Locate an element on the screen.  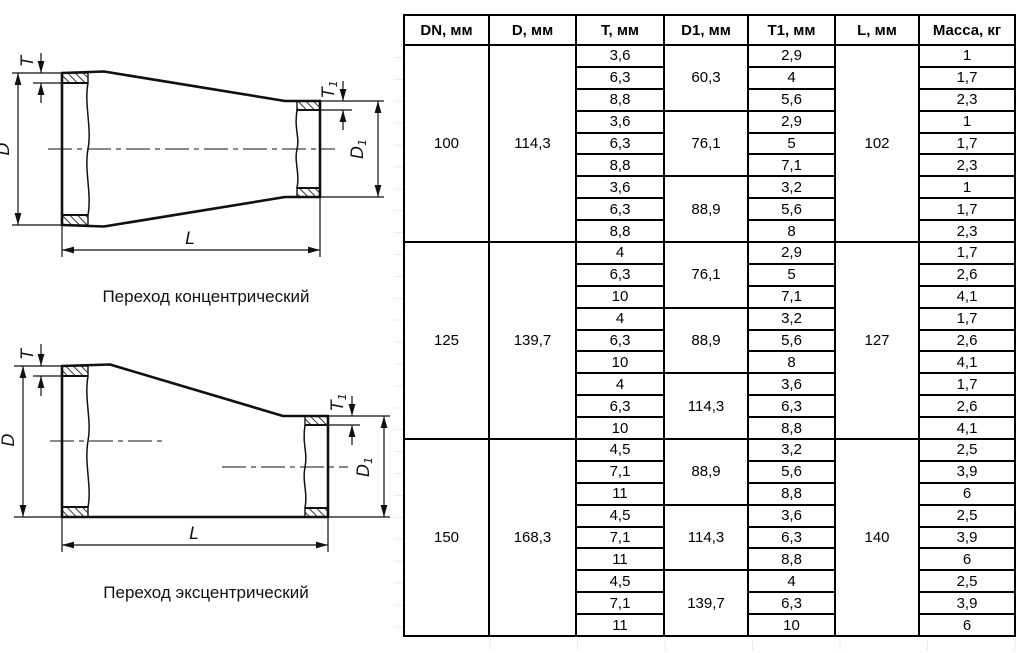
table-row: 6,3 5,6 2,6 is located at coordinates (710, 340).